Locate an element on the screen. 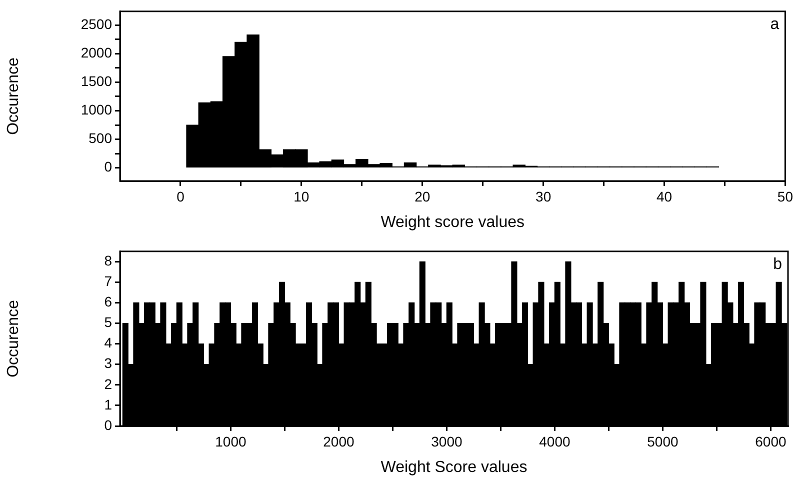 The width and height of the screenshot is (796, 481). annotation: b is located at coordinates (777, 264).